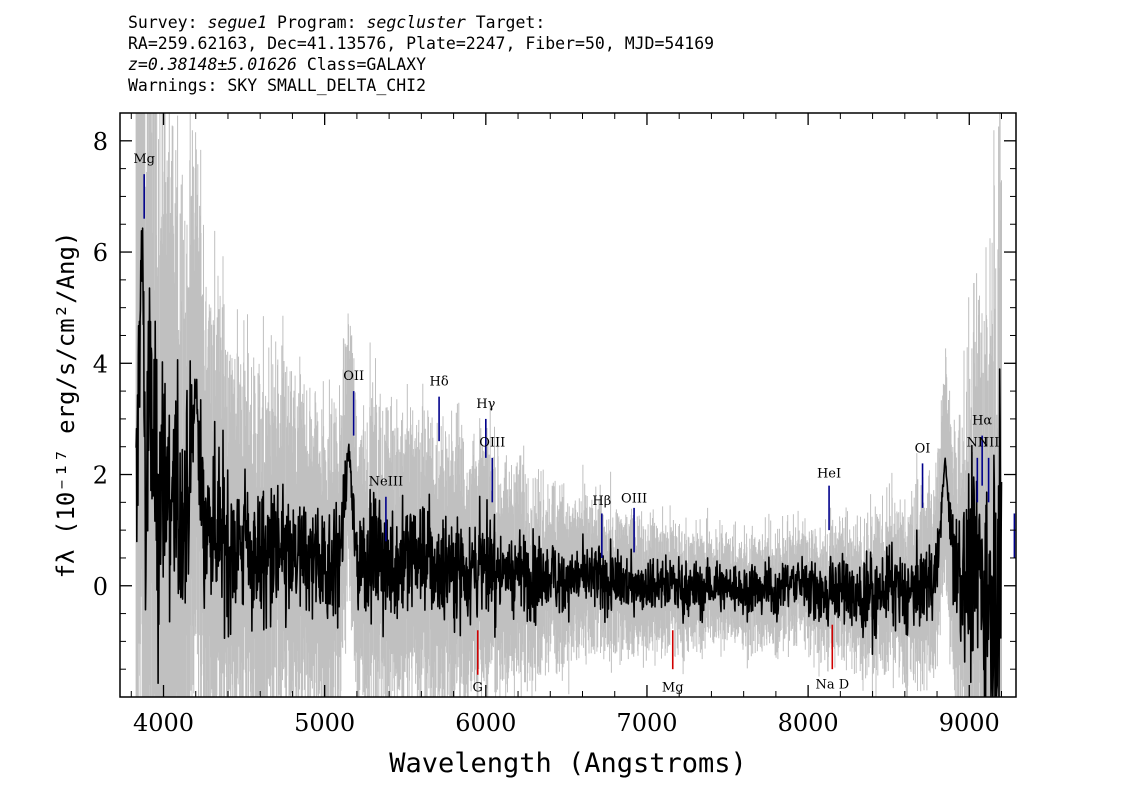  Describe the element at coordinates (478, 687) in the screenshot. I see `marker-label-14: G` at that location.